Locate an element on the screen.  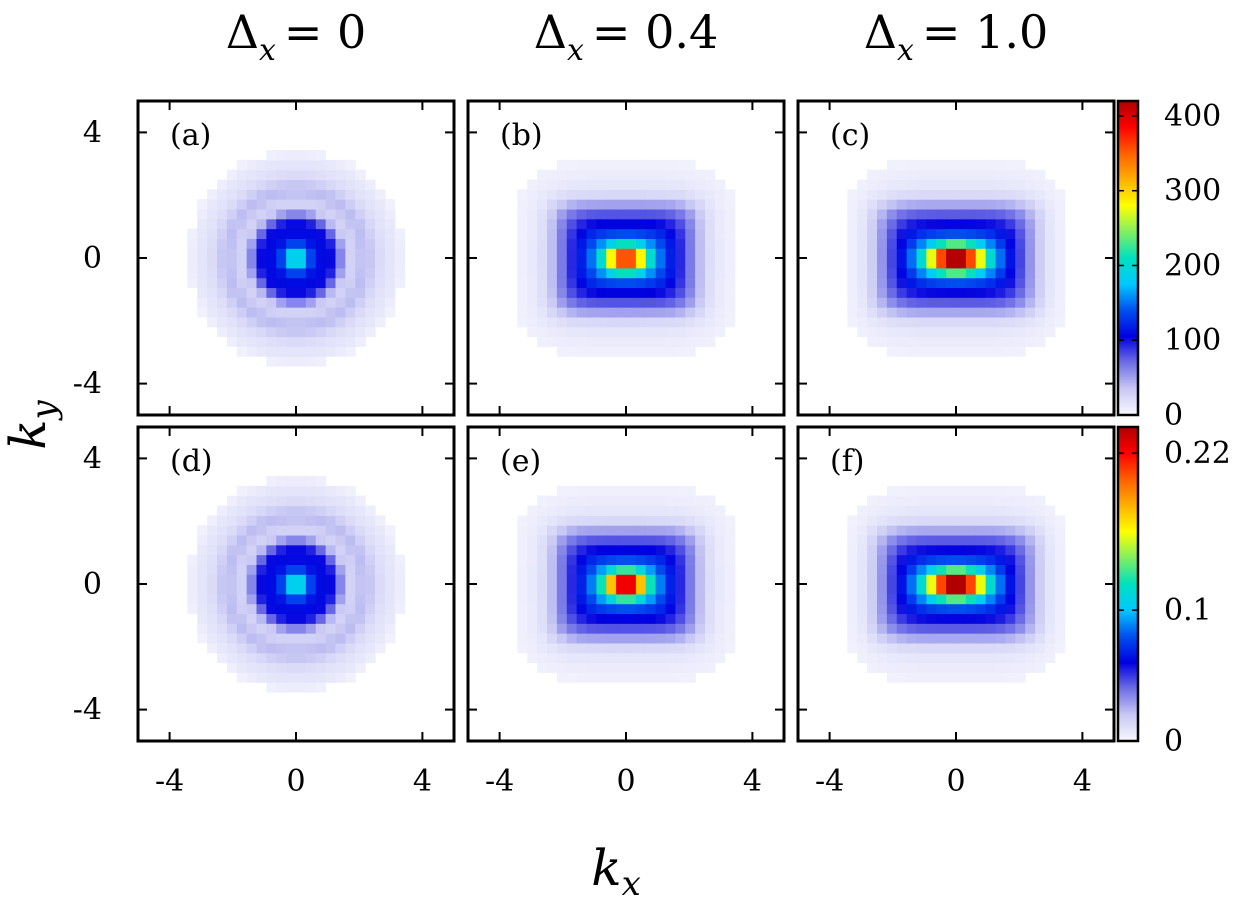
column-title-1: Δx = 0 is located at coordinates (296, 36).